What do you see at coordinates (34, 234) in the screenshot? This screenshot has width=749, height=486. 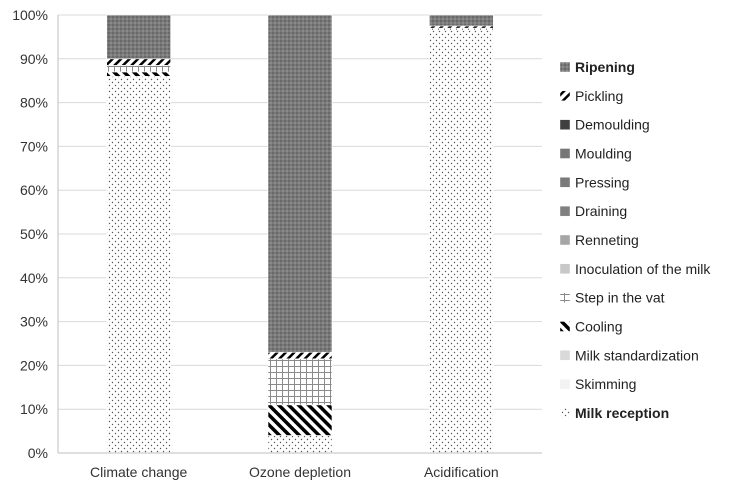 I see `y-tick-label: 50%` at bounding box center [34, 234].